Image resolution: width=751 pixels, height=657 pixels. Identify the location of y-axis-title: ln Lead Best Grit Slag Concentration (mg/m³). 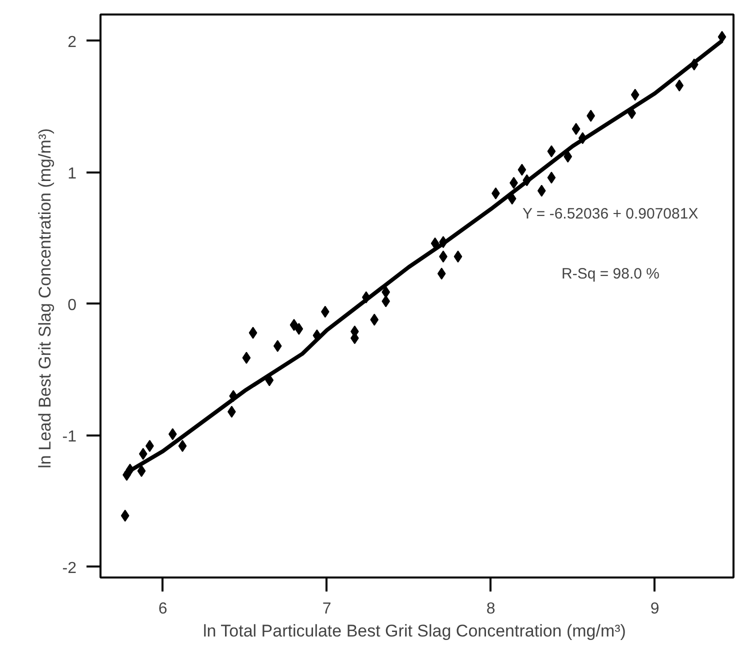
(44, 298).